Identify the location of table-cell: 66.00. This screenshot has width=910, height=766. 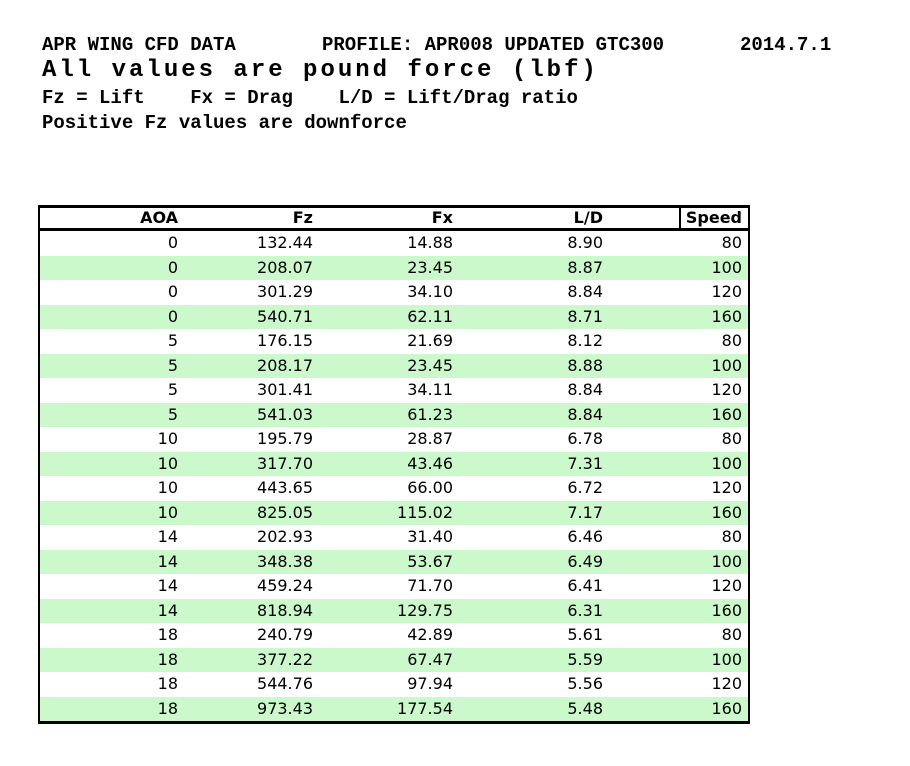
(389, 488).